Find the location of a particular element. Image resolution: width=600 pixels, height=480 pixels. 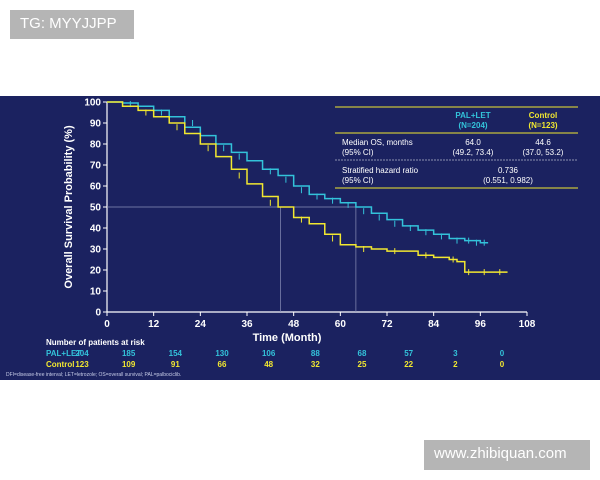

stats-row1-sublabel: (95% CI) is located at coordinates (358, 152).